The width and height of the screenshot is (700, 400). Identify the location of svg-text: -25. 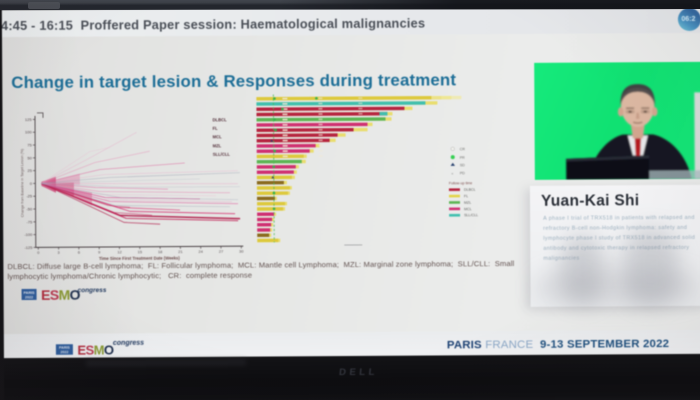
(29, 196).